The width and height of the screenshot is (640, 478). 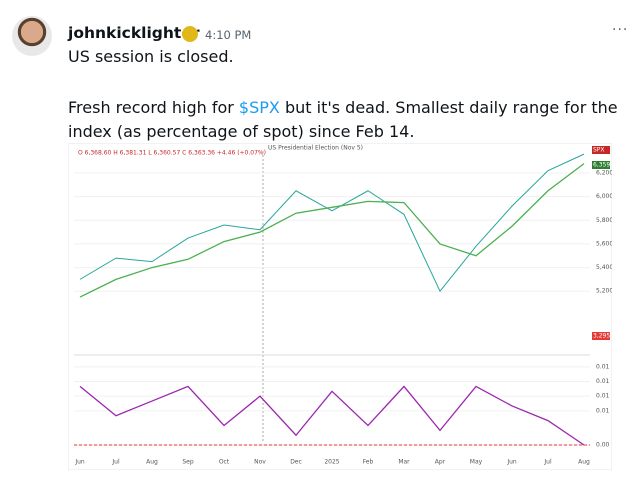 What do you see at coordinates (224, 462) in the screenshot?
I see `x-tick-label: Oct` at bounding box center [224, 462].